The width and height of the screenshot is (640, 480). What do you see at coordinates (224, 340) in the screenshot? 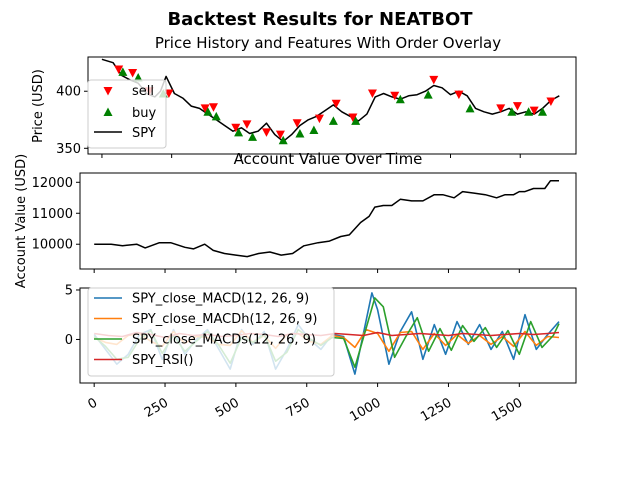
I see `legend-label-2: SPY_close_MACDs(12, 26, 9)` at bounding box center [224, 340].